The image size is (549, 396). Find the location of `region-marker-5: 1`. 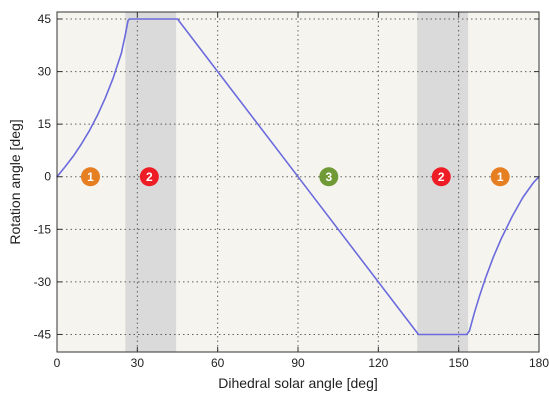

region-marker-5: 1 is located at coordinates (500, 177).